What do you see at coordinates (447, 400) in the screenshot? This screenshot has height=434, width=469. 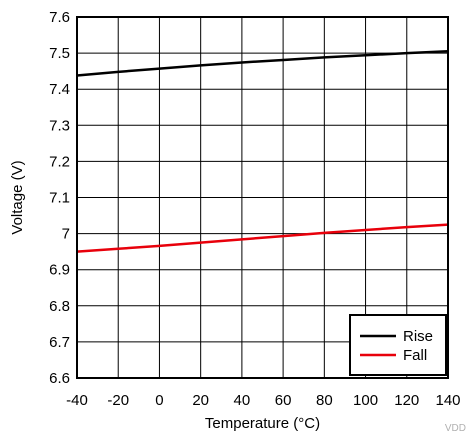 I see `x-tick-label: 140` at bounding box center [447, 400].